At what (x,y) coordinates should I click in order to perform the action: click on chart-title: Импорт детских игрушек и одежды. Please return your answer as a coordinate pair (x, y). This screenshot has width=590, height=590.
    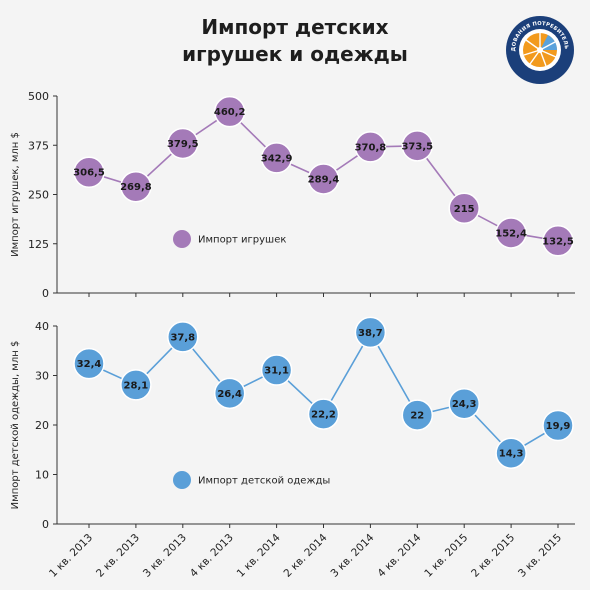
    Looking at the image, I should click on (295, 41).